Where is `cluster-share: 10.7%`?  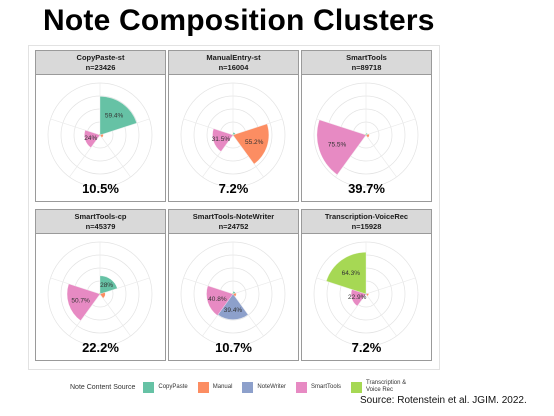
cluster-share: 10.7% is located at coordinates (233, 347).